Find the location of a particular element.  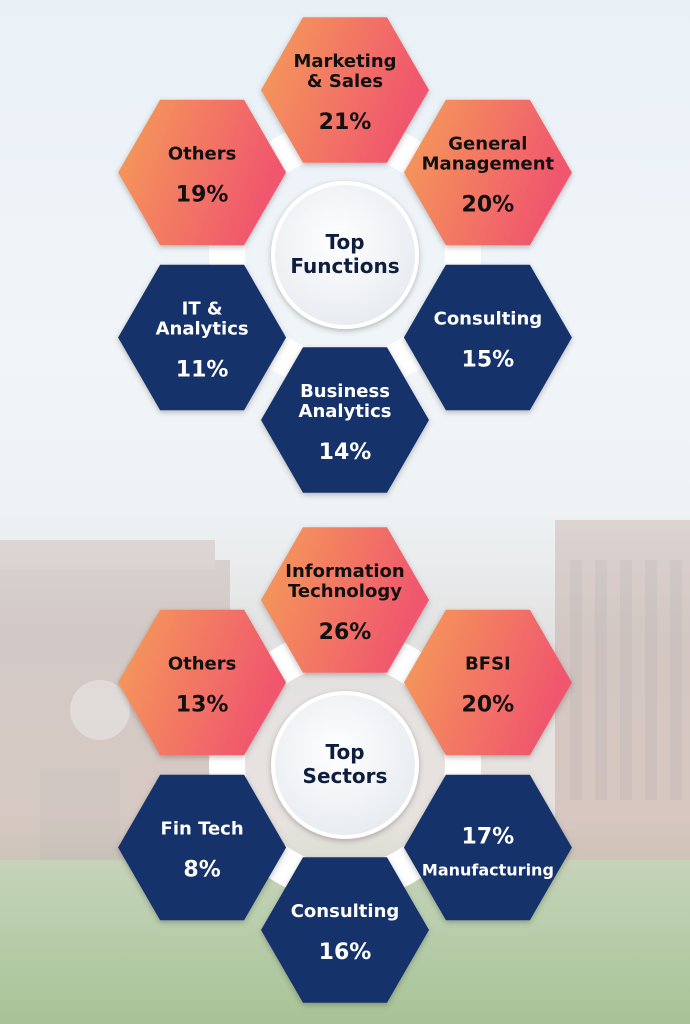

building-right is located at coordinates (622, 690).